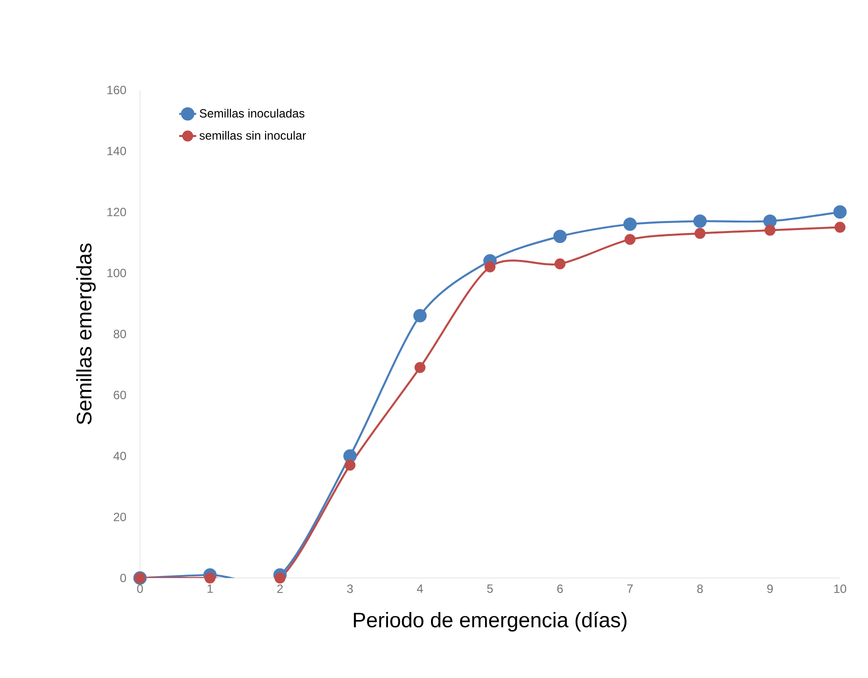 The height and width of the screenshot is (678, 868). I want to click on x-tick-label: 1, so click(210, 588).